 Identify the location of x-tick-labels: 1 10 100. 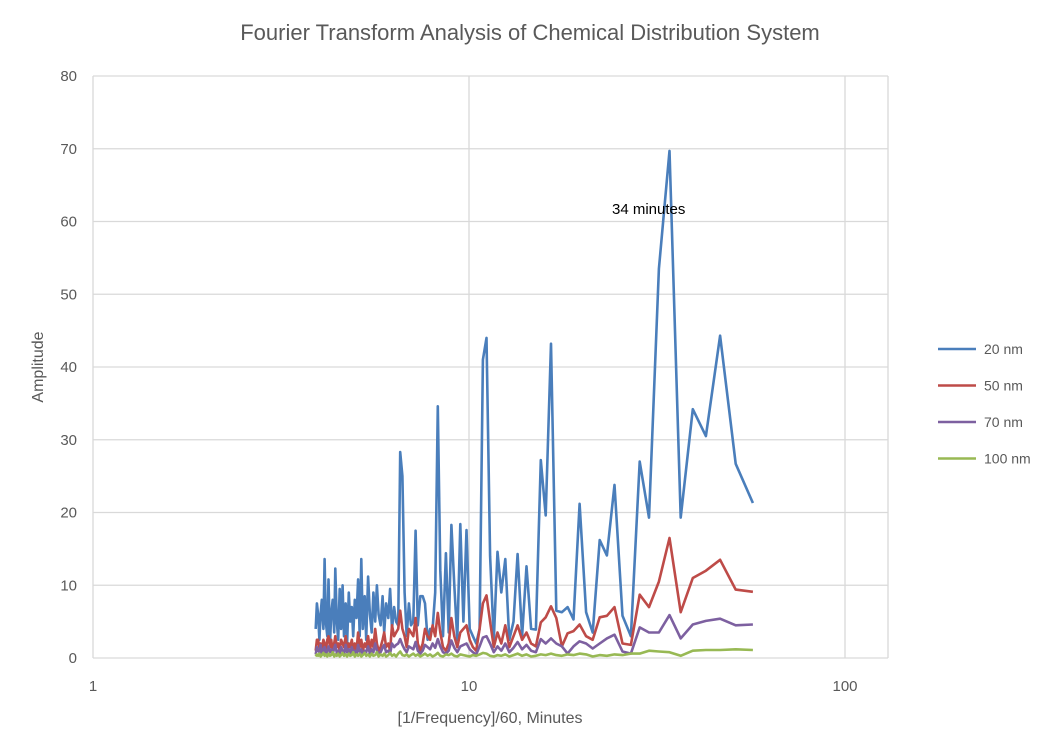
(473, 686).